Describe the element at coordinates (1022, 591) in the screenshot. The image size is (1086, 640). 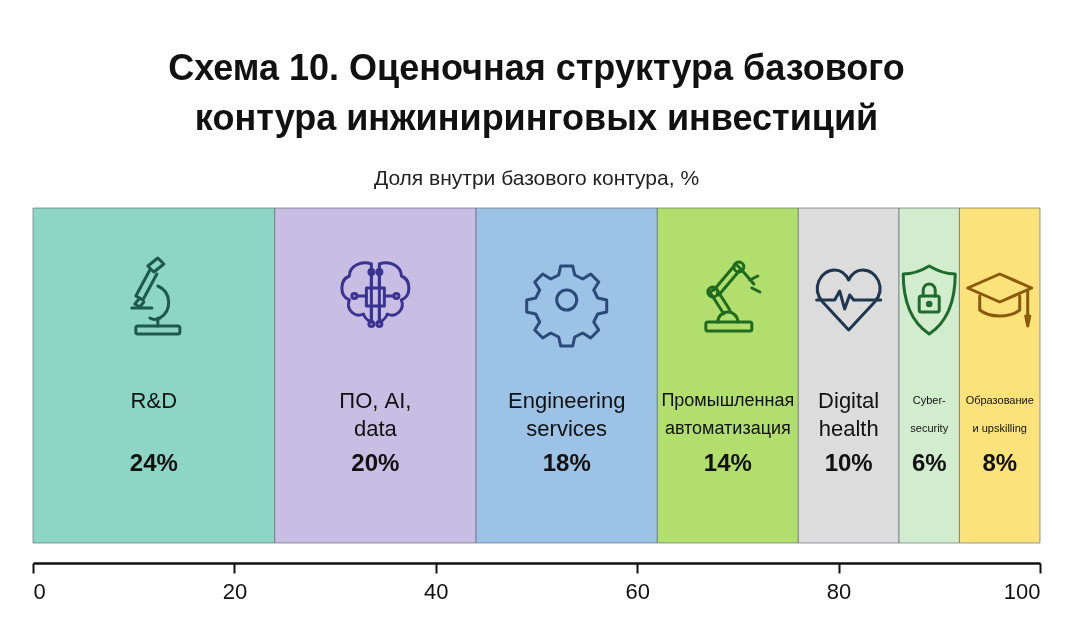
I see `x-tick-label: 100` at that location.